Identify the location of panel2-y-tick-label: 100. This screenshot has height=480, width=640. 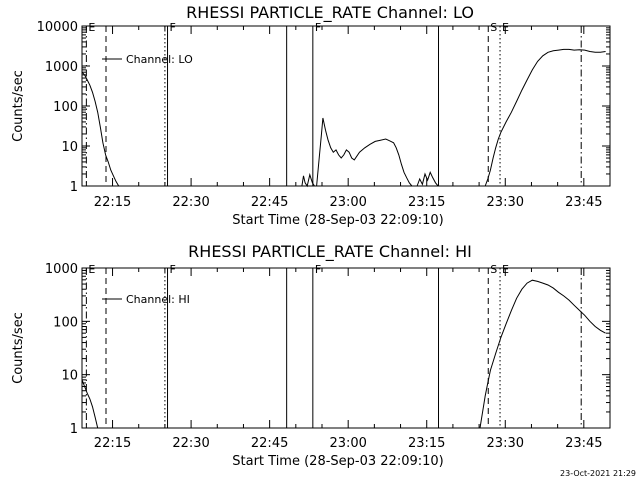
(65, 322).